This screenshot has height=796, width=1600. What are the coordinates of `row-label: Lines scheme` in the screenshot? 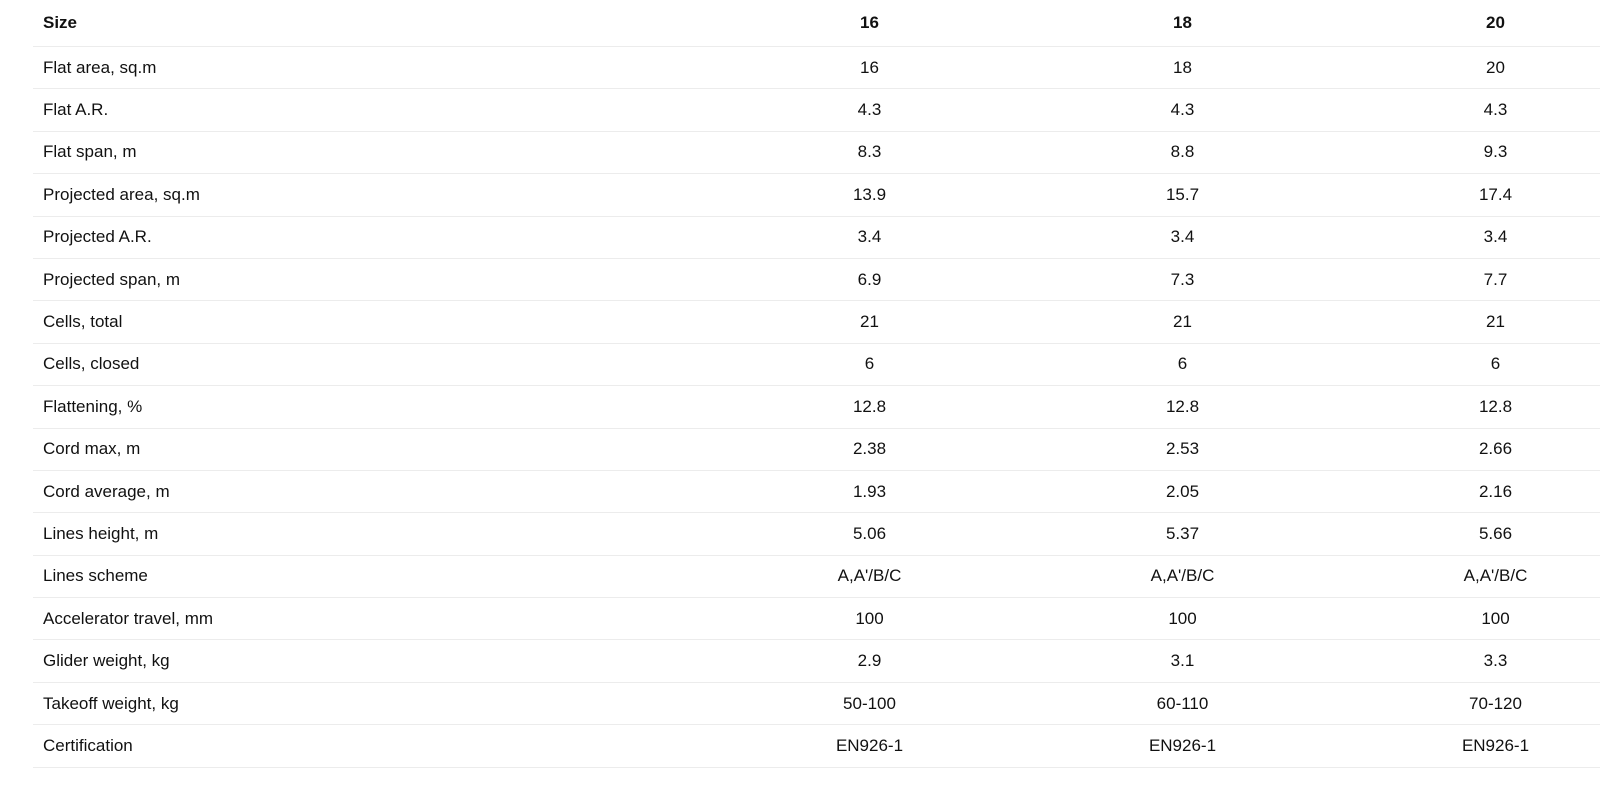 It's located at (373, 577).